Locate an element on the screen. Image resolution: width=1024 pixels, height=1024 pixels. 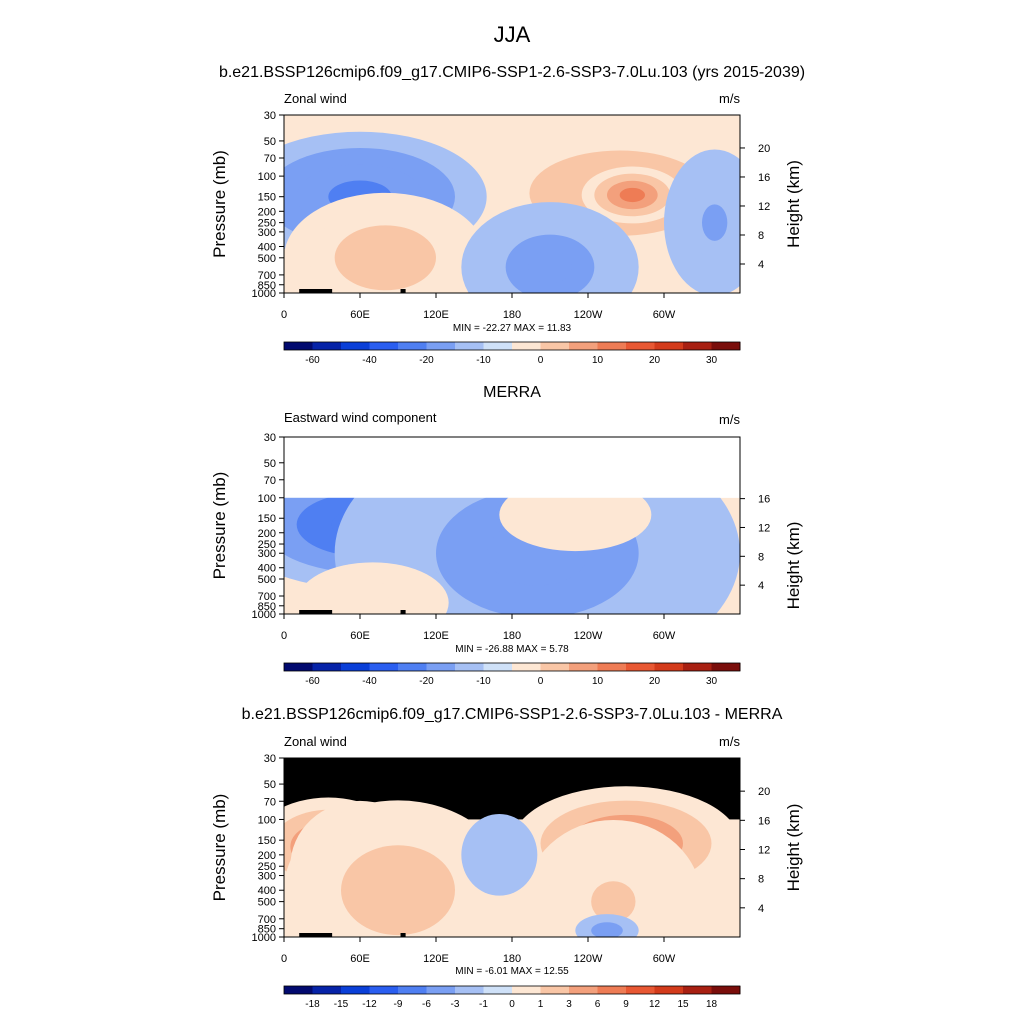
panel-1-left-label: Zonal wind is located at coordinates (315, 98).